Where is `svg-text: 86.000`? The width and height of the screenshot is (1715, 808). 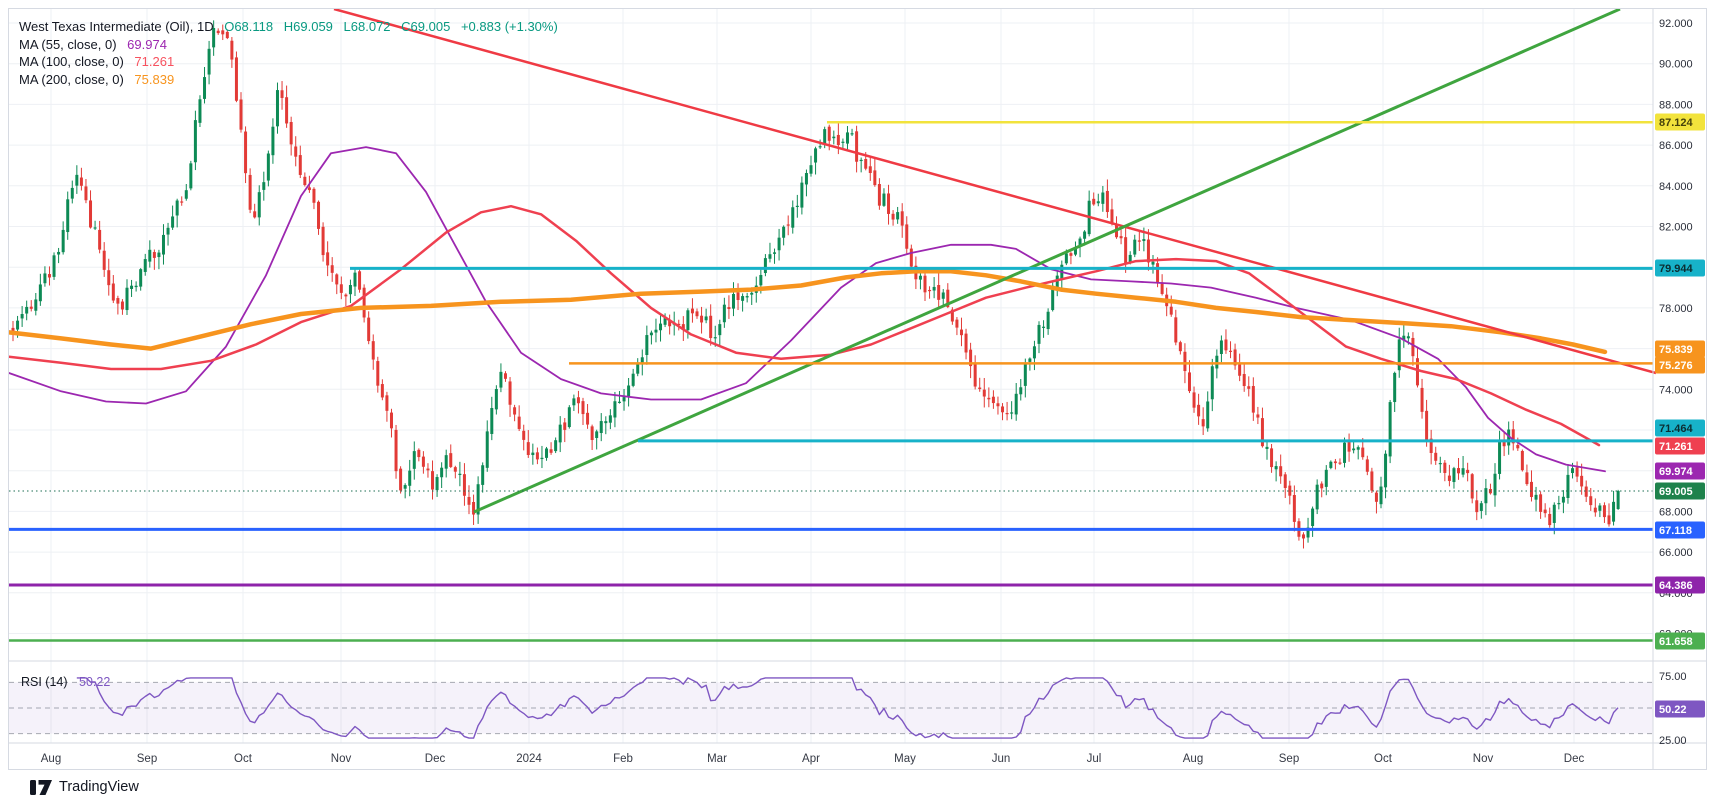
svg-text: 86.000 is located at coordinates (1676, 146).